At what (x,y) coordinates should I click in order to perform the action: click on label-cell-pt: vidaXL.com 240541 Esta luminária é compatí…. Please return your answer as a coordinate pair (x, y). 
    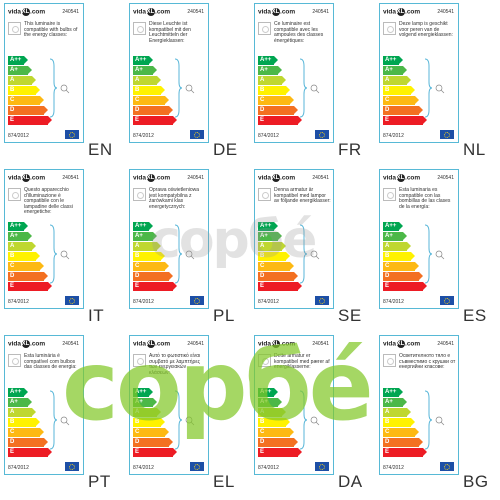
    Looking at the image, I should click on (62, 415).